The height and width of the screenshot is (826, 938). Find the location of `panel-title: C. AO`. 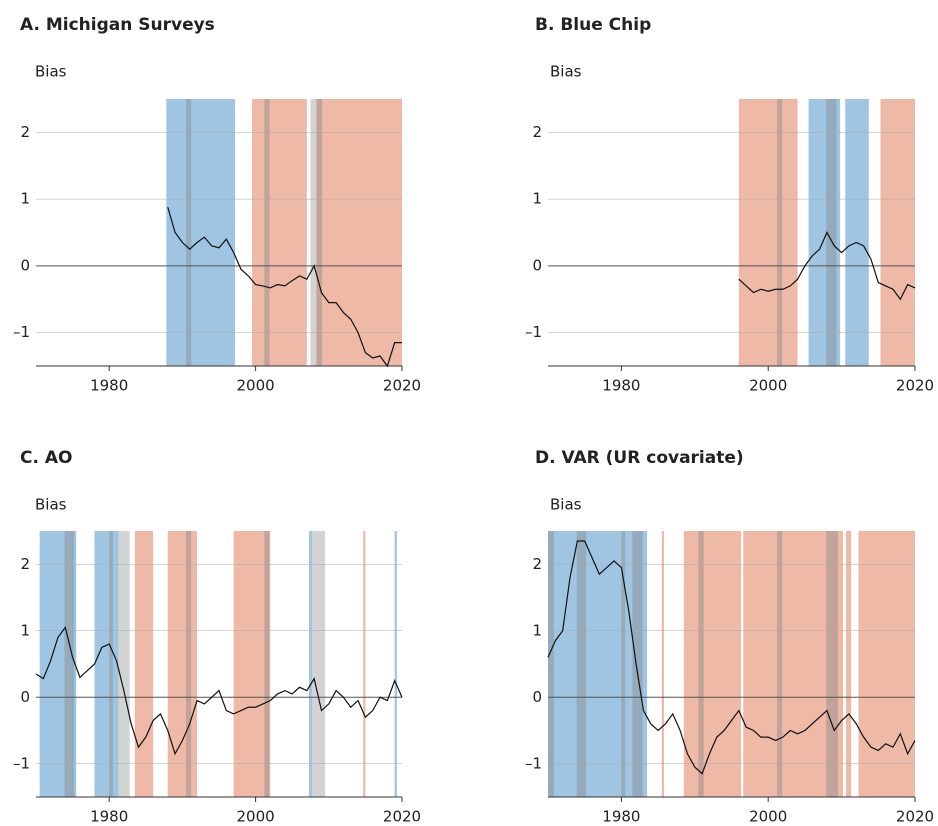

panel-title: C. AO is located at coordinates (46, 458).